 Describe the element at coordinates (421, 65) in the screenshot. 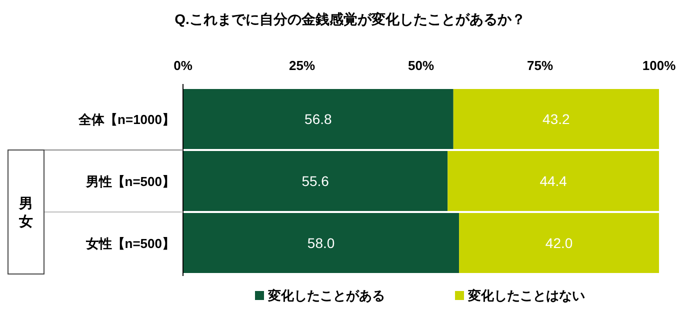

I see `x-tick-label: 50%` at that location.